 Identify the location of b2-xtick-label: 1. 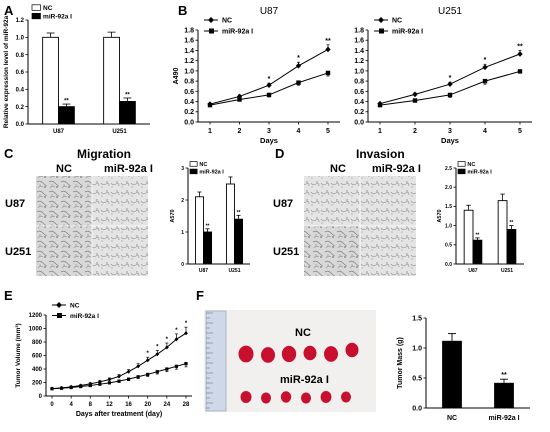
(380, 131).